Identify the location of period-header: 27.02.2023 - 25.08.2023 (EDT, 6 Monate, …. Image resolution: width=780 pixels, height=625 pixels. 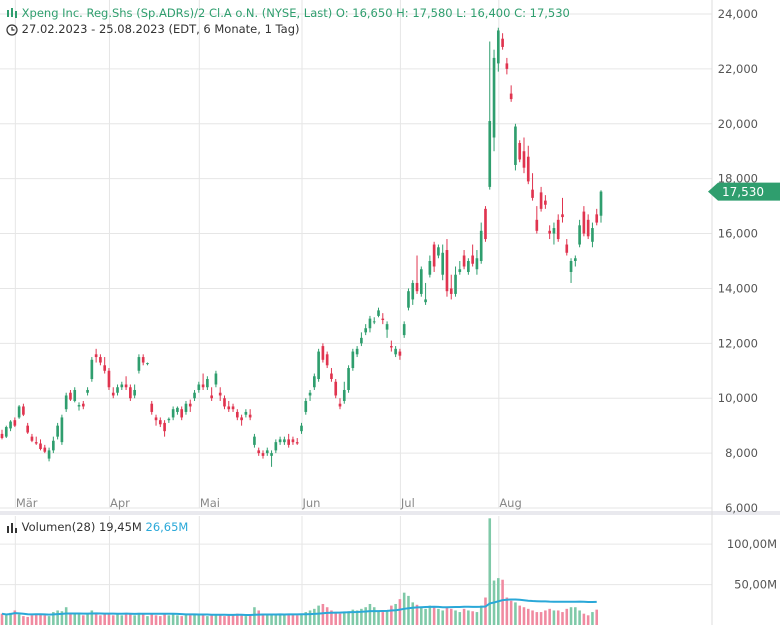
(153, 29).